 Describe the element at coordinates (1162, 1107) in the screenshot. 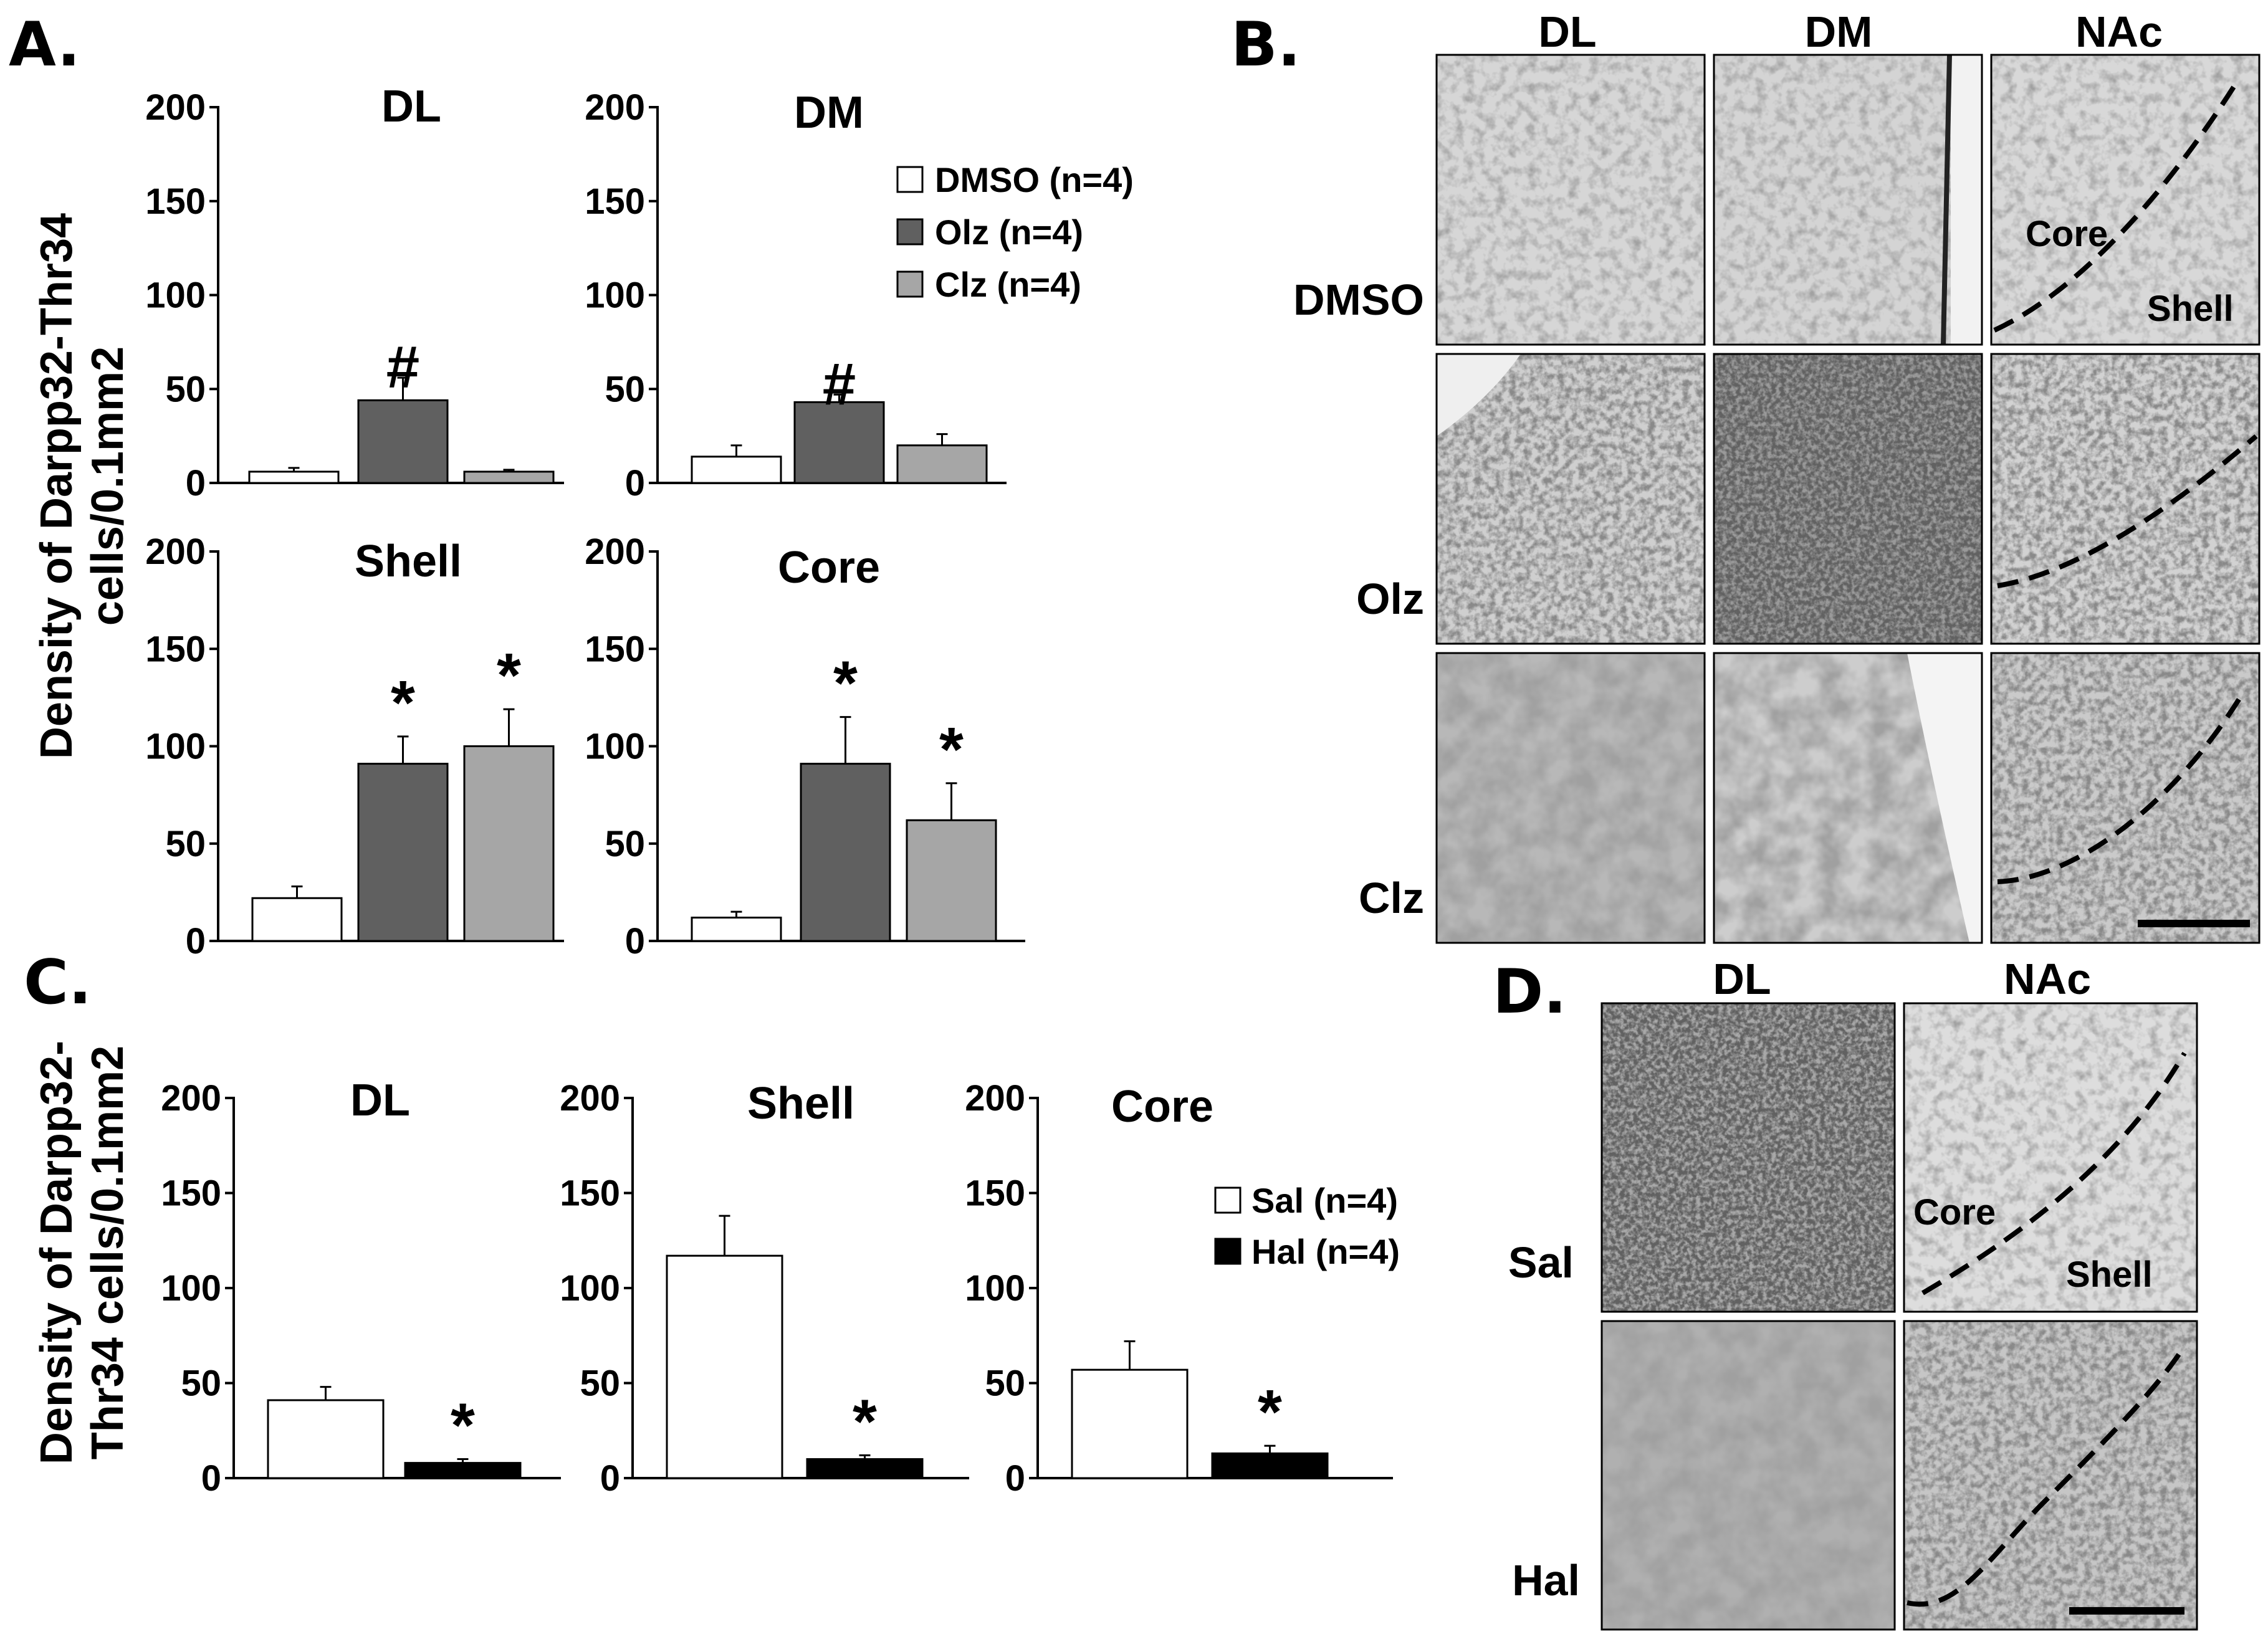

I see `chart-title: Core` at that location.